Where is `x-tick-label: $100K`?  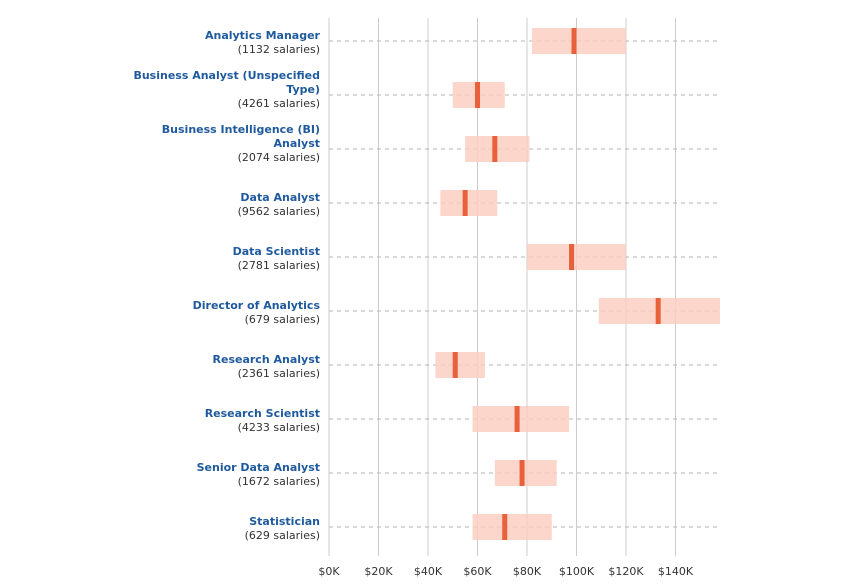
x-tick-label: $100K is located at coordinates (577, 571).